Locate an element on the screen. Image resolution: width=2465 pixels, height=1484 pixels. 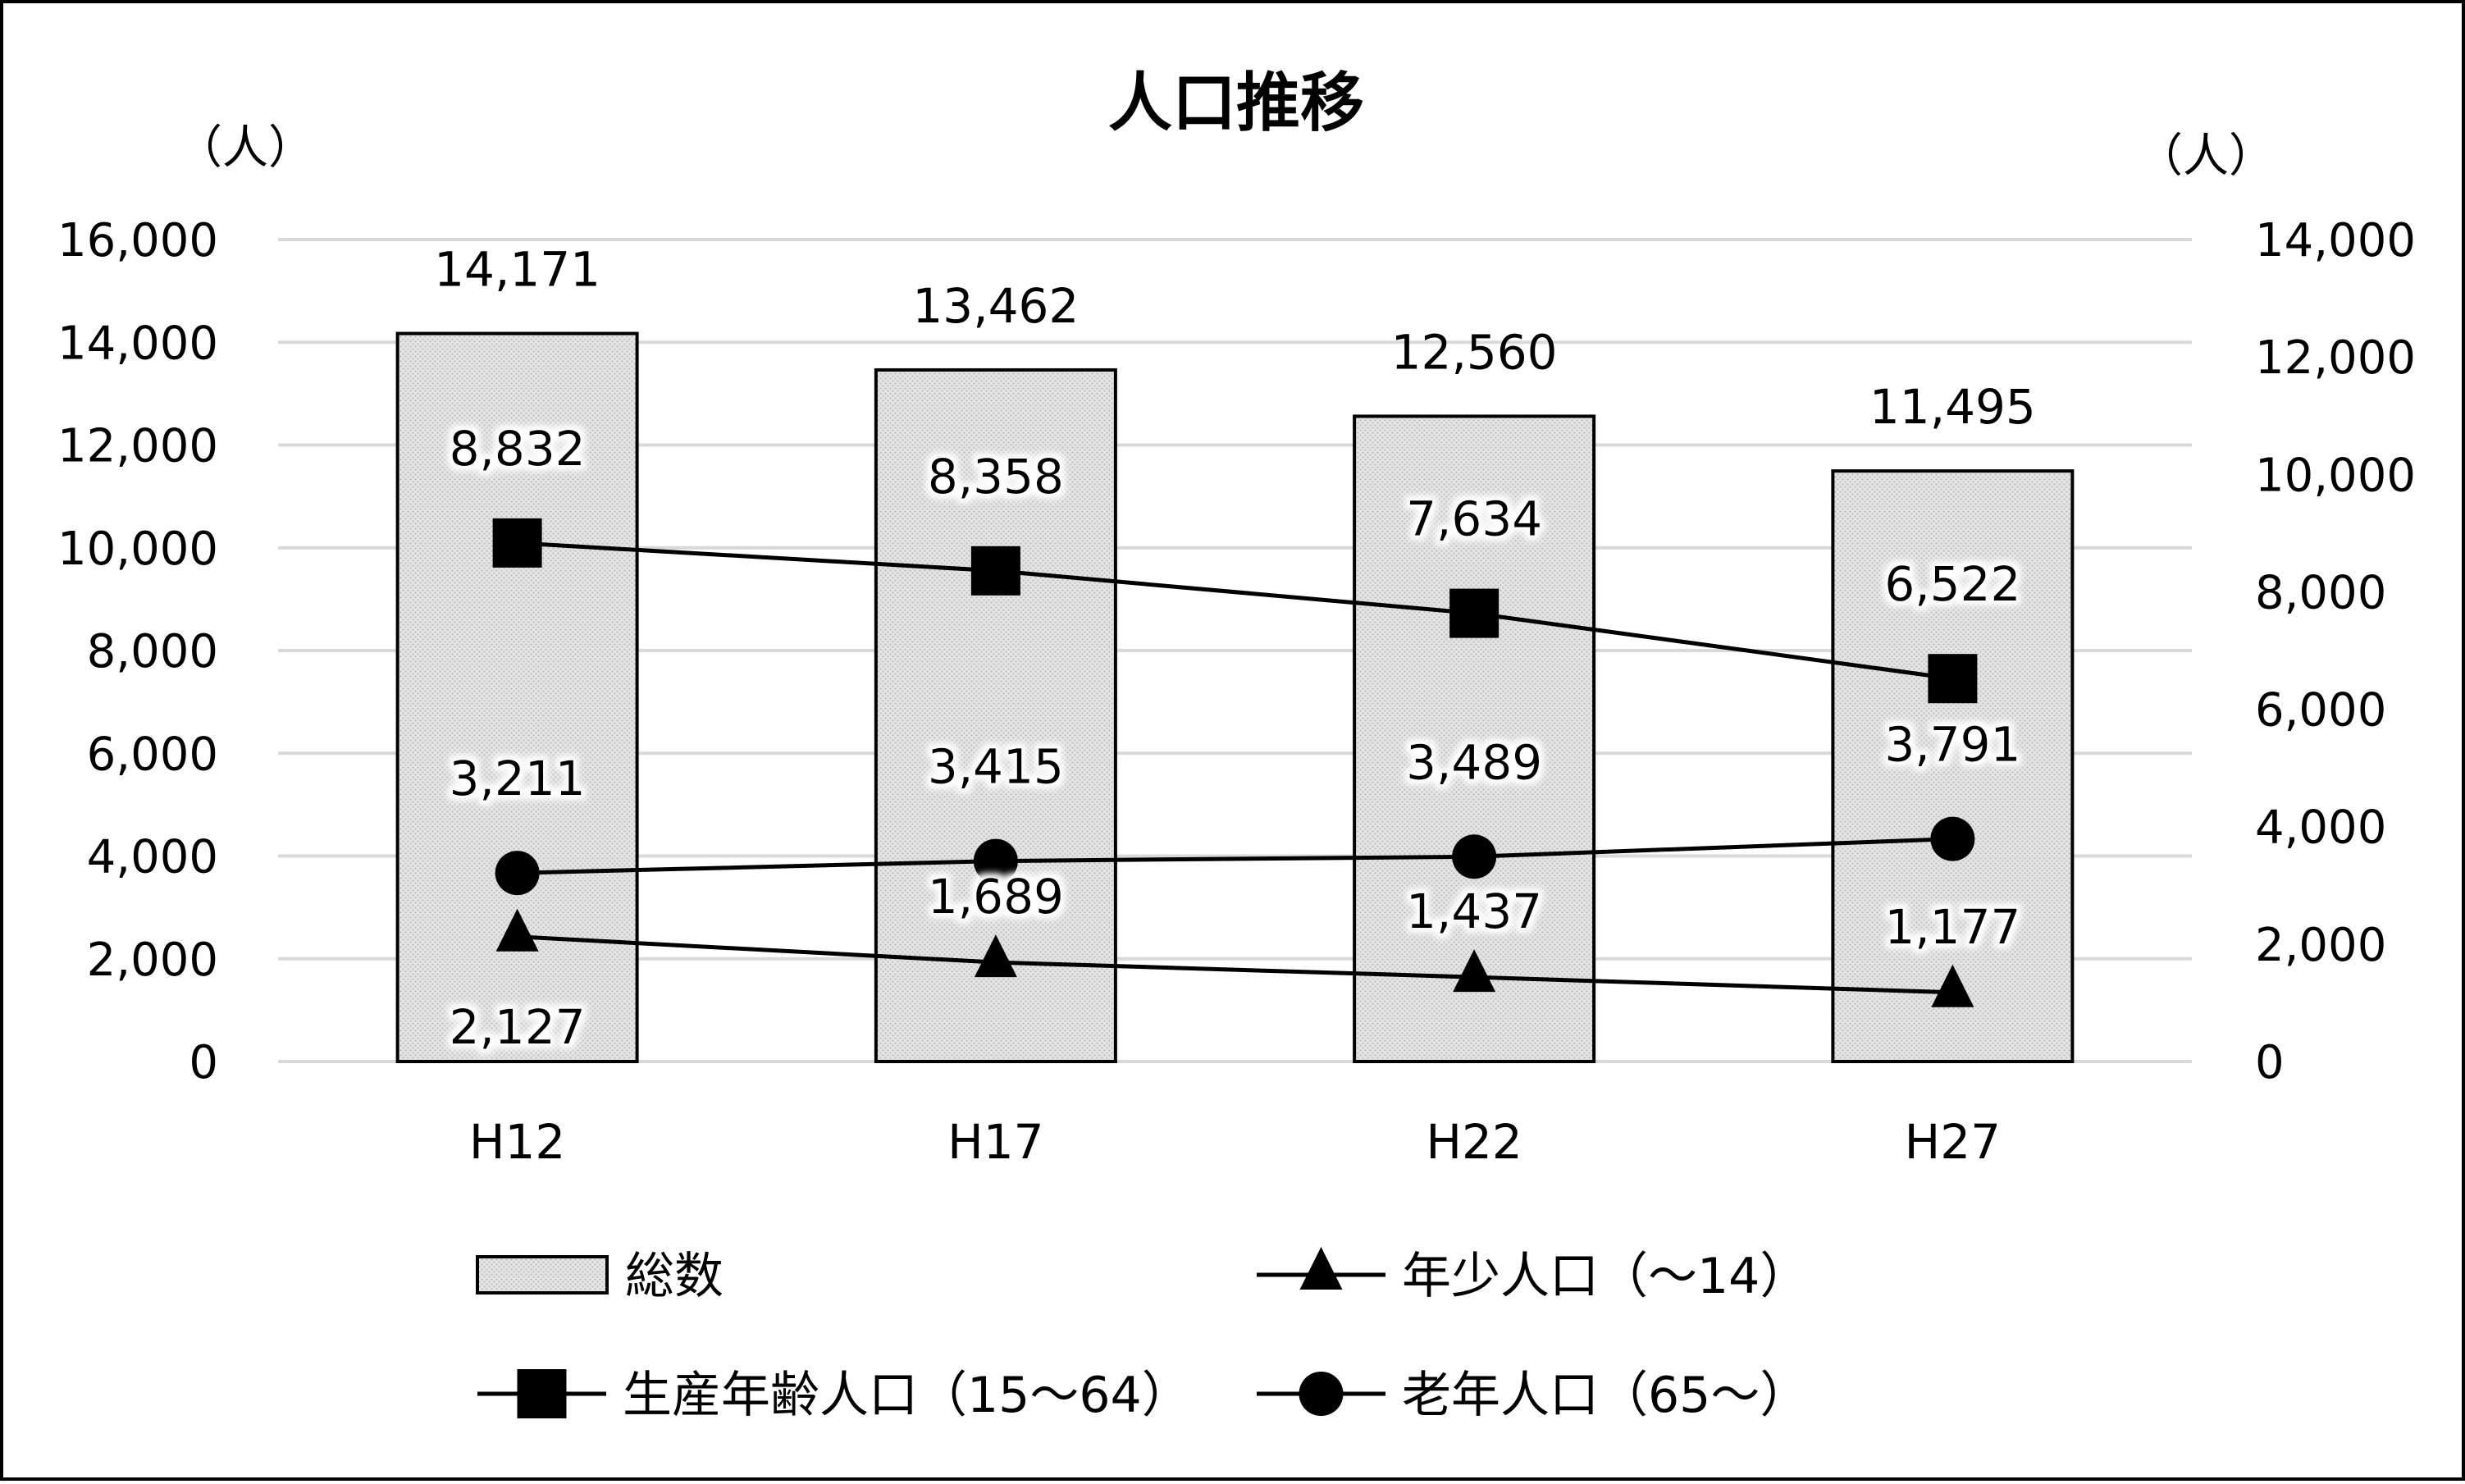
data-label-triangle: 1,689 is located at coordinates (996, 897).